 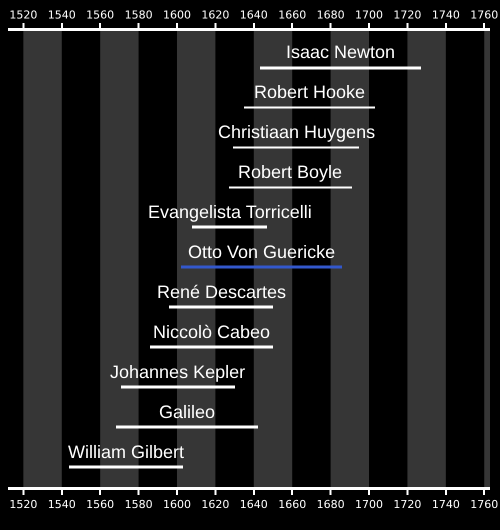 I want to click on x2-tick-label: 1680, so click(x=330, y=505).